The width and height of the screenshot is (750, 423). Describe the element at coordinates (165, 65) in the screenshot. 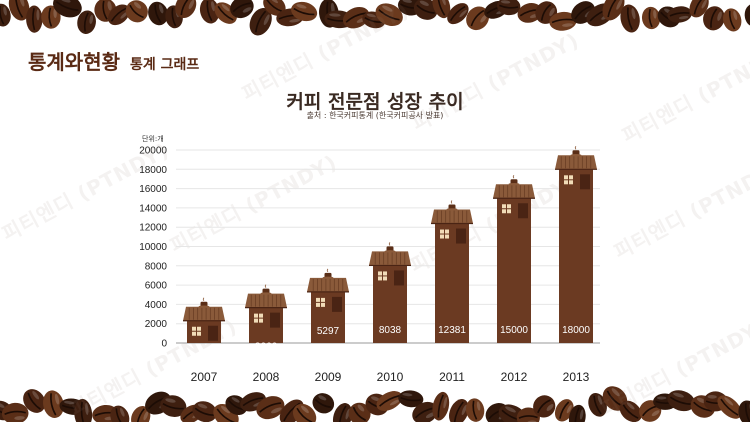

I see `brand-subtitle: 통계 그래프` at that location.